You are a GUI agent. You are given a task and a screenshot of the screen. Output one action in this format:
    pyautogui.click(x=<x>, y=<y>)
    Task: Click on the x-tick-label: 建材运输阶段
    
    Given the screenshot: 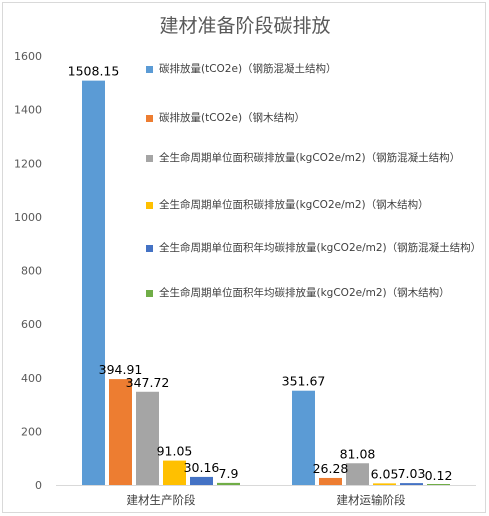 What is the action you would take?
    pyautogui.click(x=371, y=500)
    